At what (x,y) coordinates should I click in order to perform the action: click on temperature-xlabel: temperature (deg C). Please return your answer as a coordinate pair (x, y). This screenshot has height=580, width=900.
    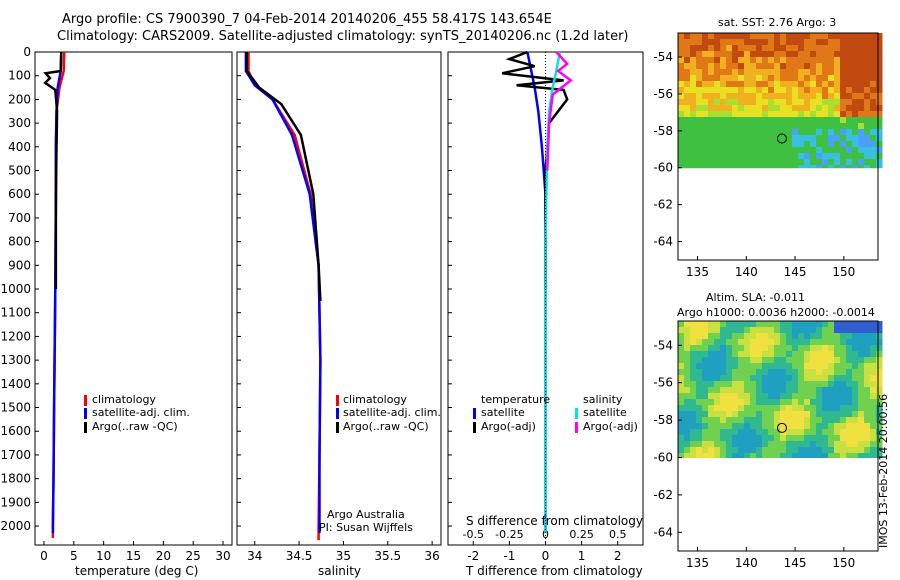
    Looking at the image, I should click on (137, 571).